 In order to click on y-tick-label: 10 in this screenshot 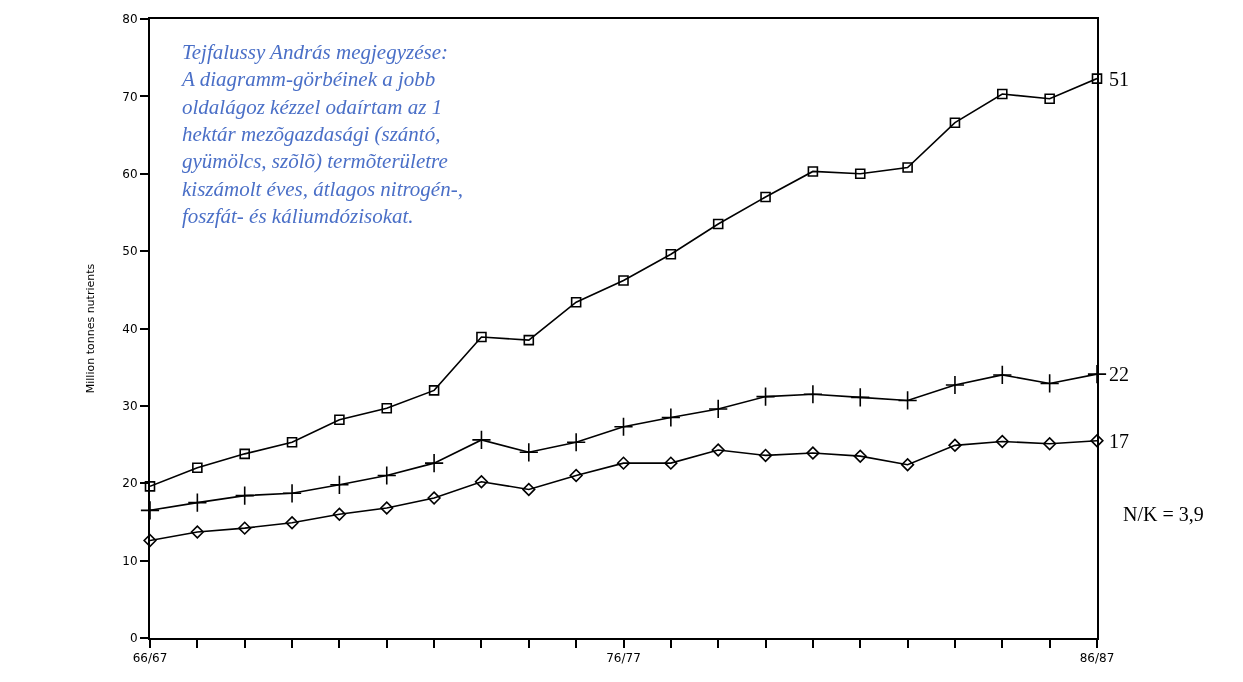, I will do `click(130, 560)`.